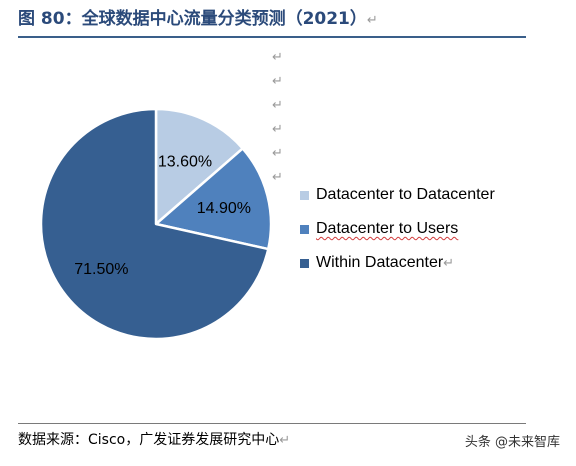  I want to click on legend-label-text: Within Datacenter, so click(380, 262).